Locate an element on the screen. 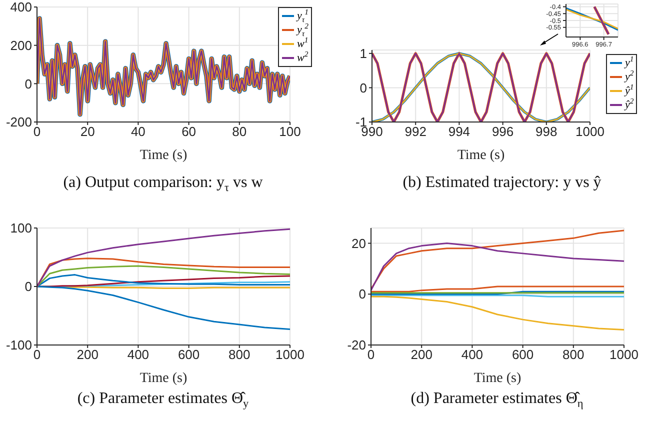 Image resolution: width=649 pixels, height=437 pixels. legend-label: ŷ$^{2}$ is located at coordinates (629, 104).